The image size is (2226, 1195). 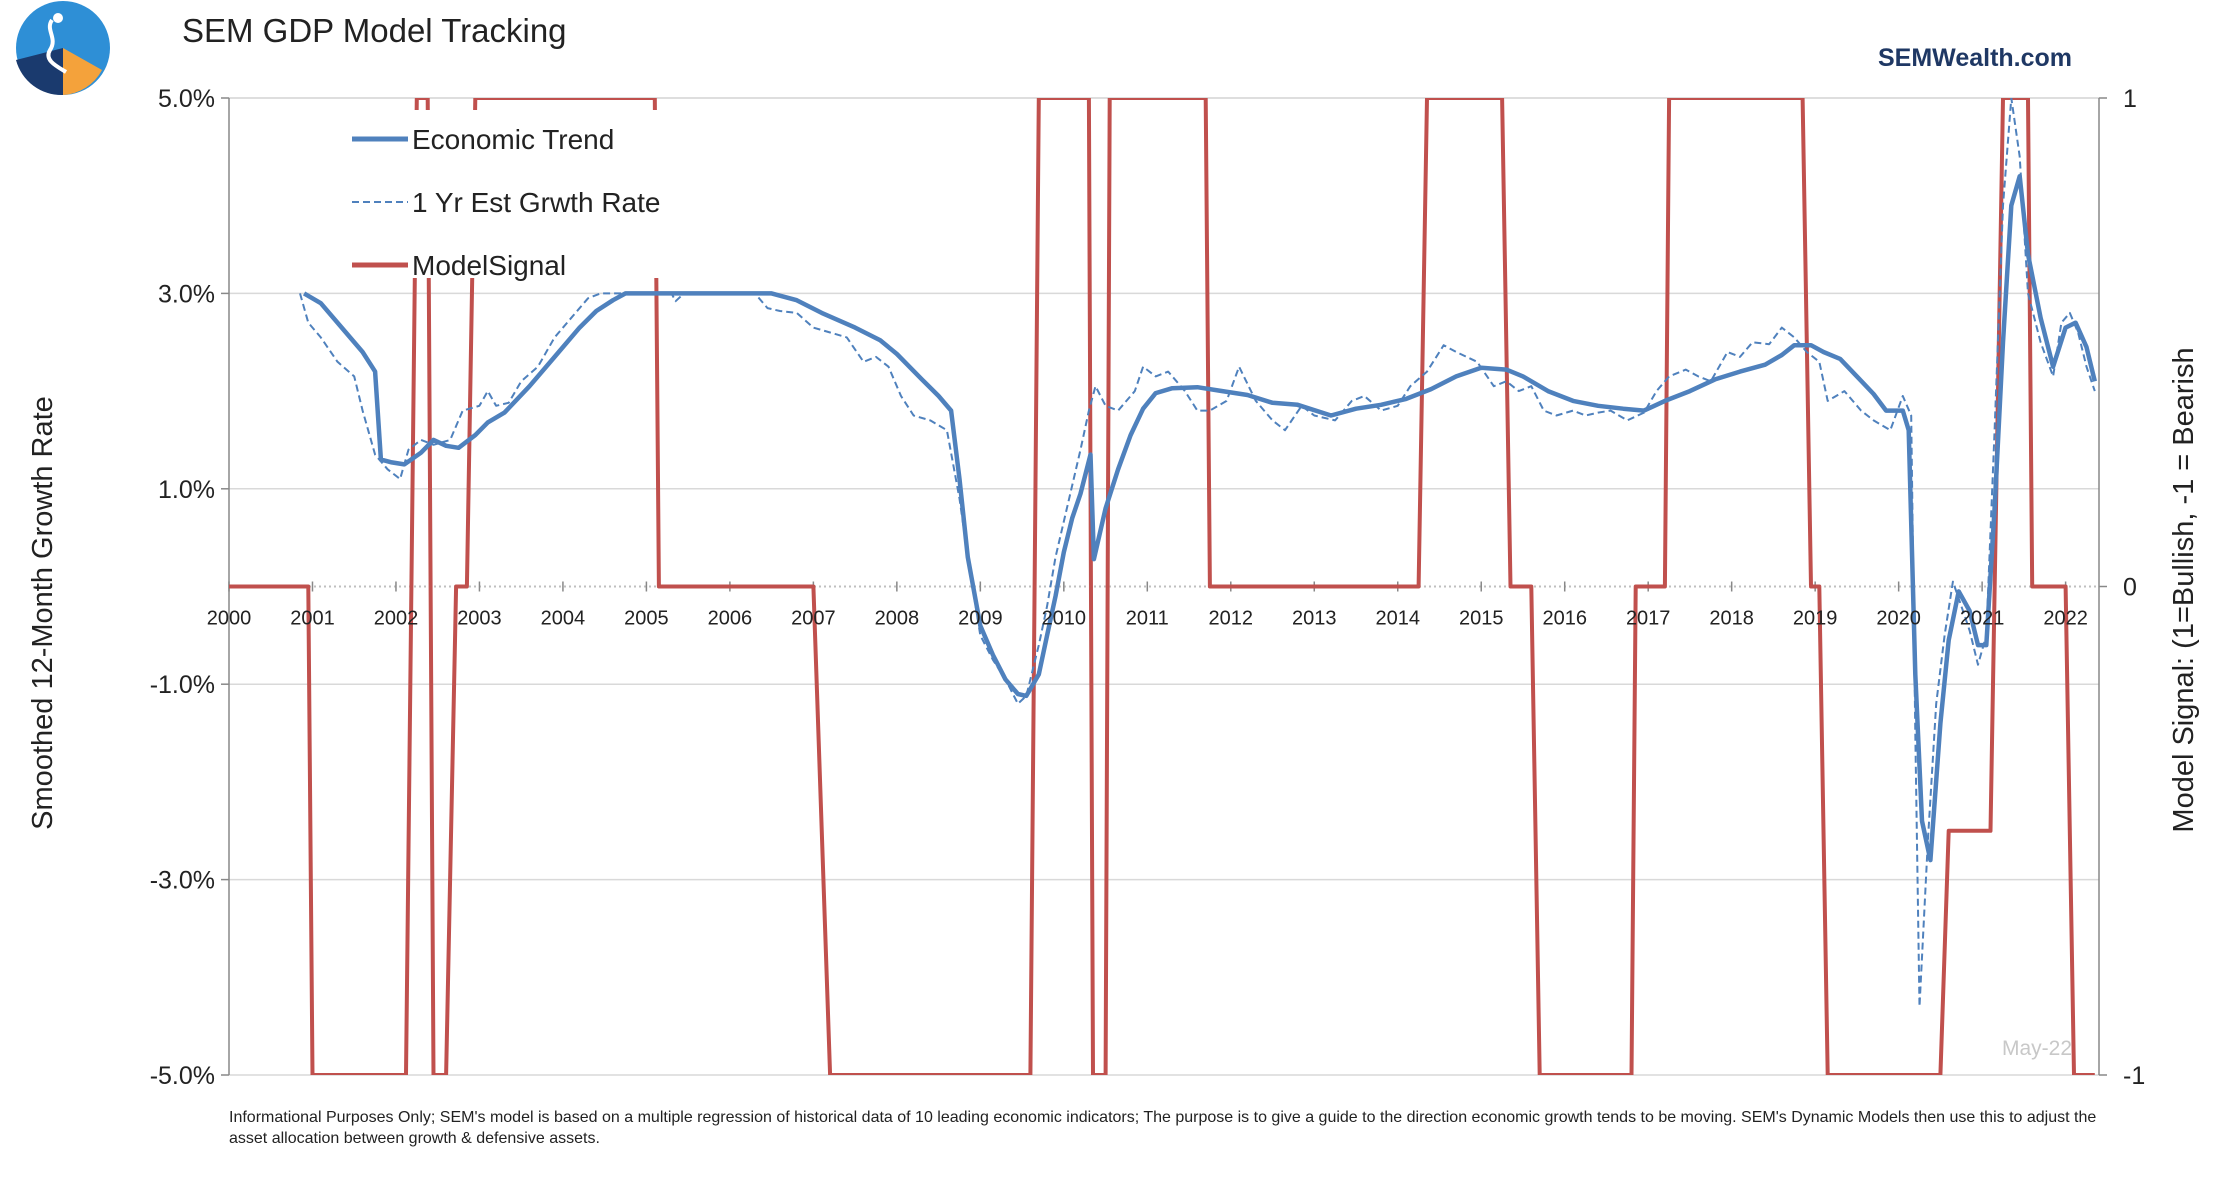 I want to click on chart-title: SEM GDP Model Tracking, so click(x=374, y=30).